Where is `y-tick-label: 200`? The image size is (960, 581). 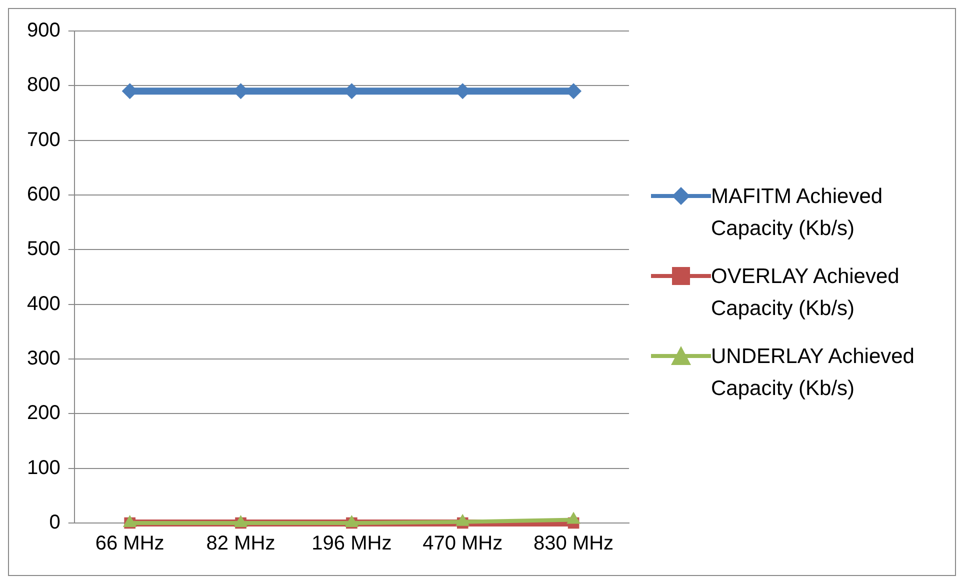
y-tick-label: 200 is located at coordinates (43, 413).